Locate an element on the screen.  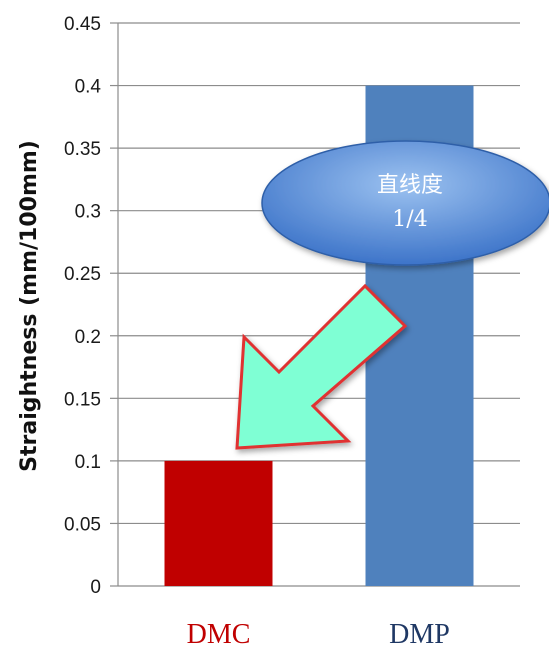
y-tick-label: 0.05 is located at coordinates (82, 524).